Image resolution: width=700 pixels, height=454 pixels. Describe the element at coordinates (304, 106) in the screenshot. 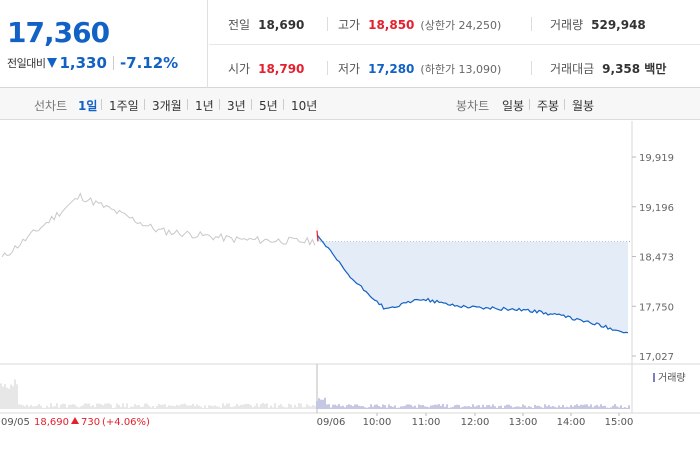

I see `period-10y: 10년` at that location.